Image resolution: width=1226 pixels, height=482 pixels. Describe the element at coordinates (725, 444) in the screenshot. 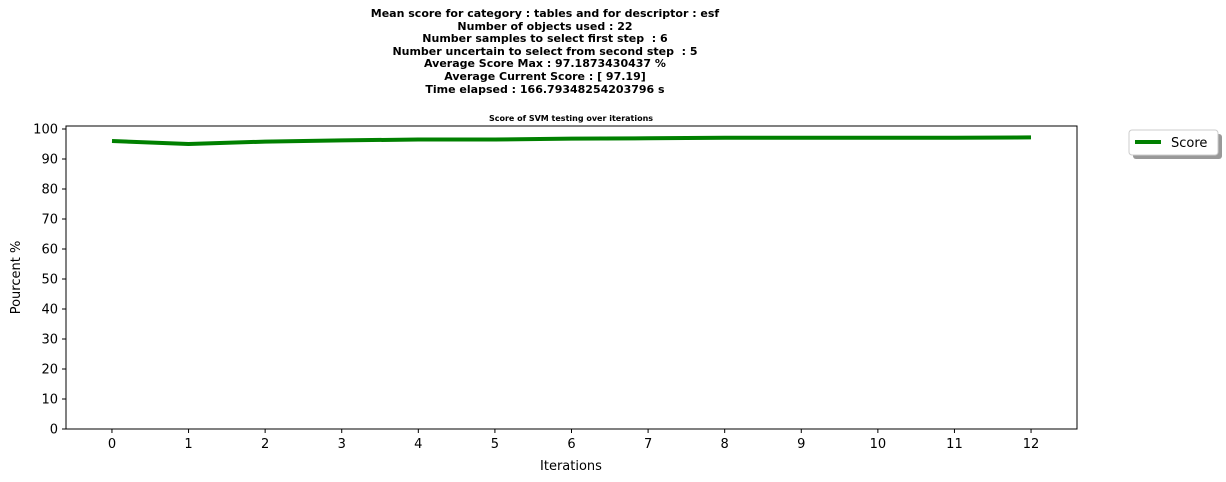

I see `x-tick-label: 8` at that location.